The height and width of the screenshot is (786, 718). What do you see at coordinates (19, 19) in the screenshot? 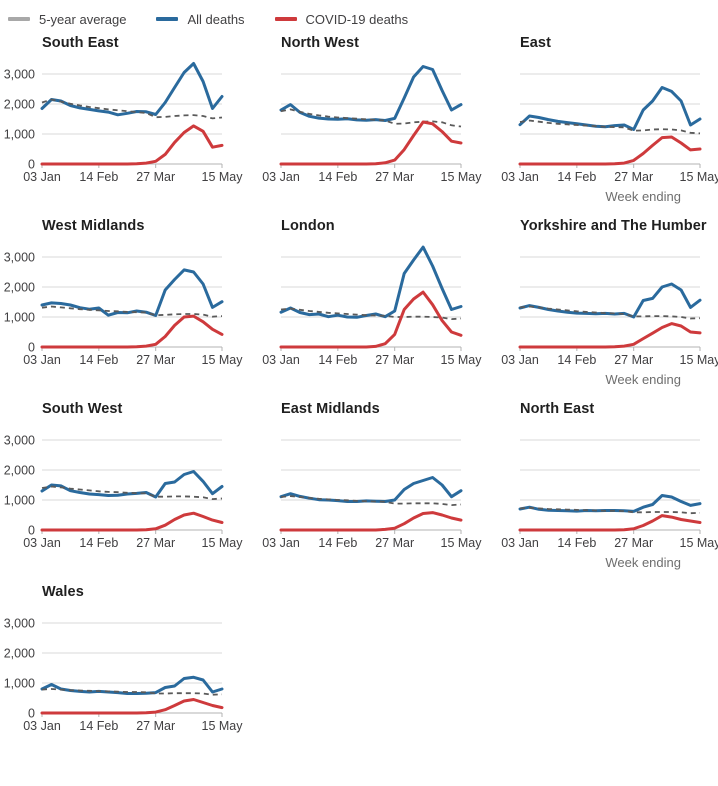
I see `5-year-average-line-icon` at bounding box center [19, 19].